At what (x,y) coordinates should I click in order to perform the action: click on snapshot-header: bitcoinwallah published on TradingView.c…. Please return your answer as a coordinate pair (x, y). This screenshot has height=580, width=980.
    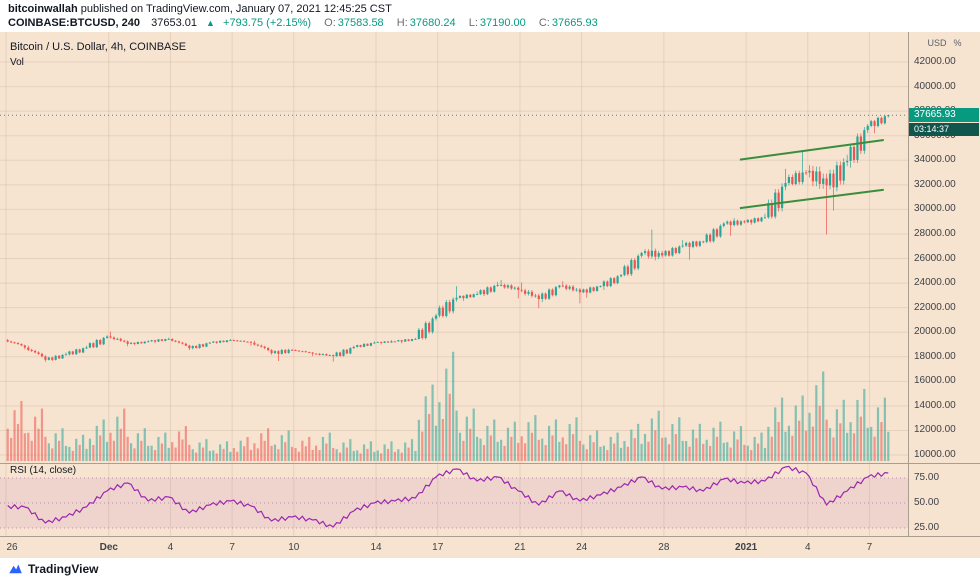
    Looking at the image, I should click on (490, 16).